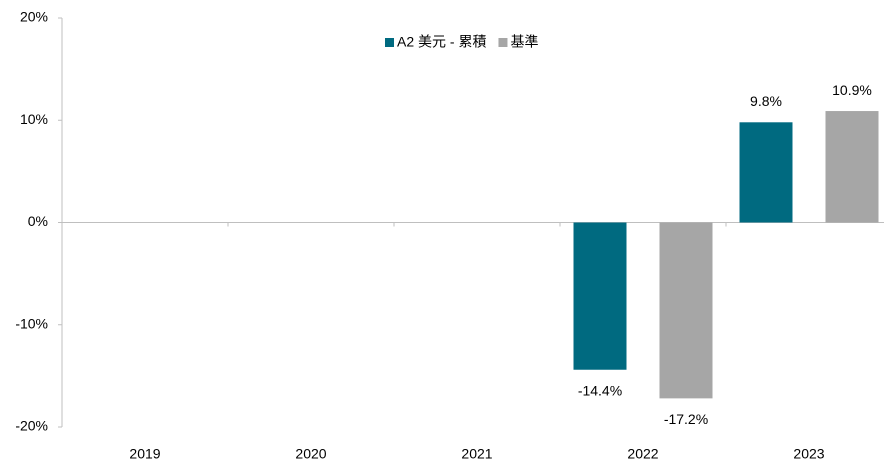 The width and height of the screenshot is (884, 461). I want to click on x-tick-label: 2021, so click(476, 453).